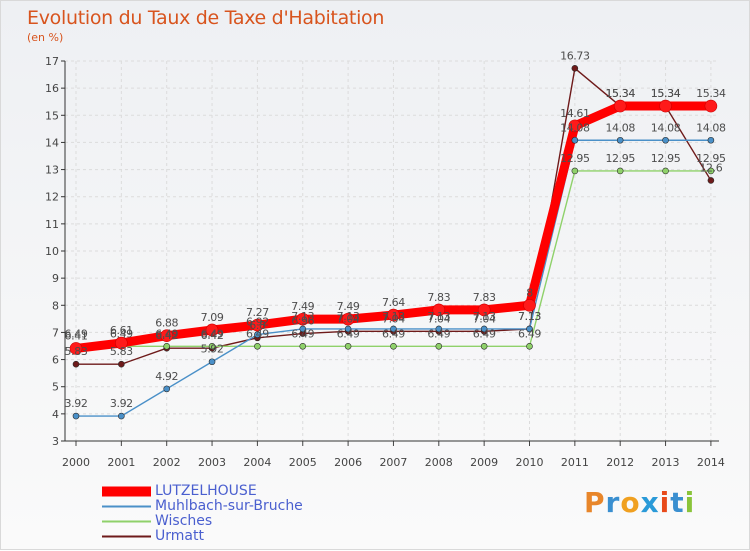  Describe the element at coordinates (167, 462) in the screenshot. I see `x-tick-label: 2002` at that location.